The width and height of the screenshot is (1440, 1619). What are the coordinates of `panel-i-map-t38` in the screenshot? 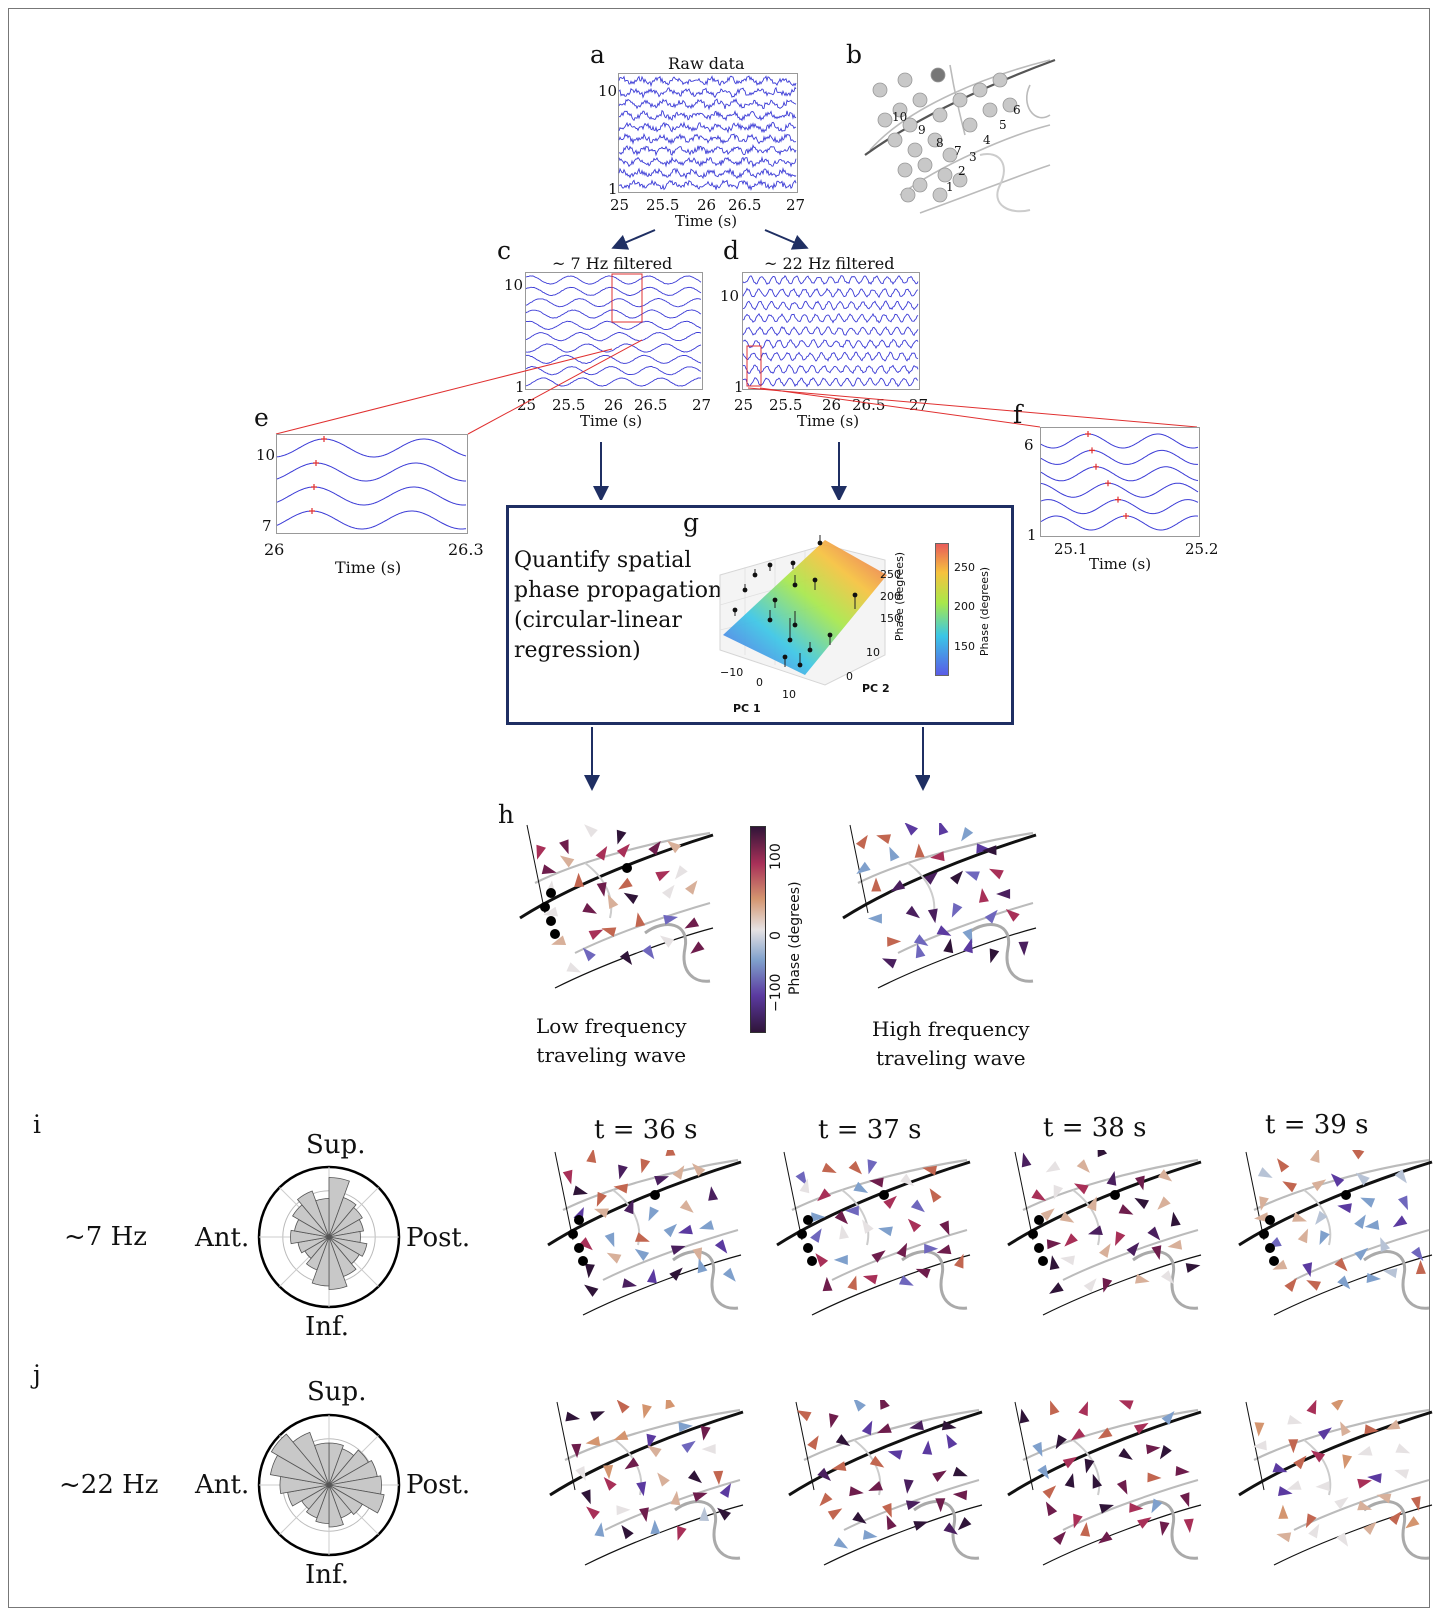 It's located at (1104, 1233).